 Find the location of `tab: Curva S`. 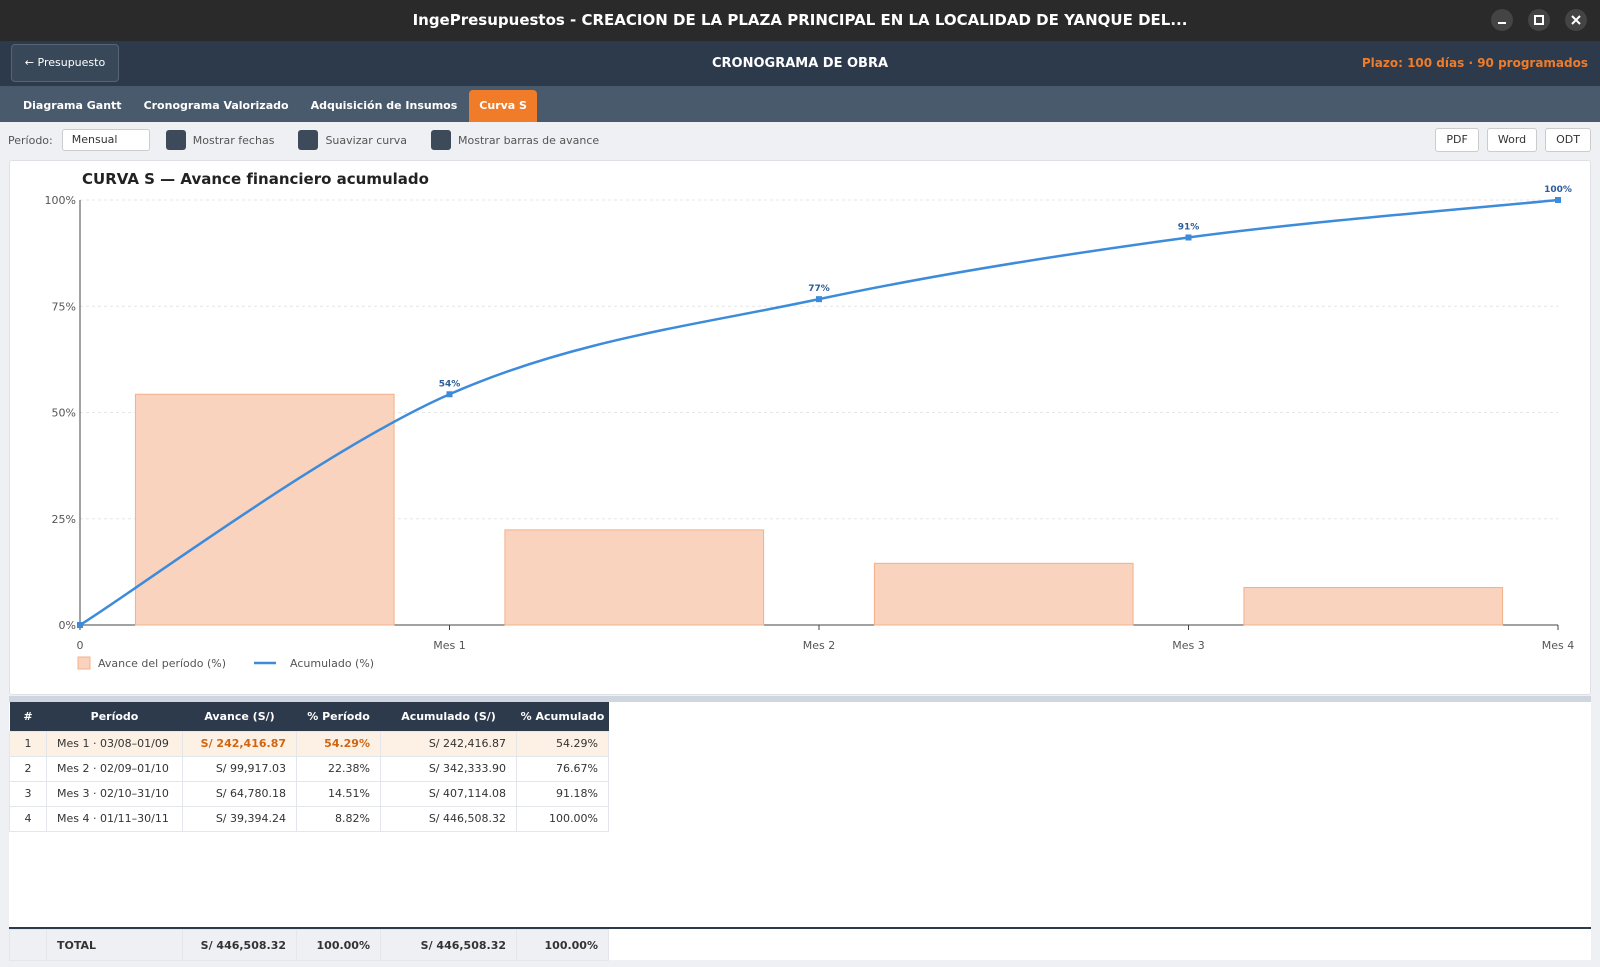

tab: Curva S is located at coordinates (503, 106).